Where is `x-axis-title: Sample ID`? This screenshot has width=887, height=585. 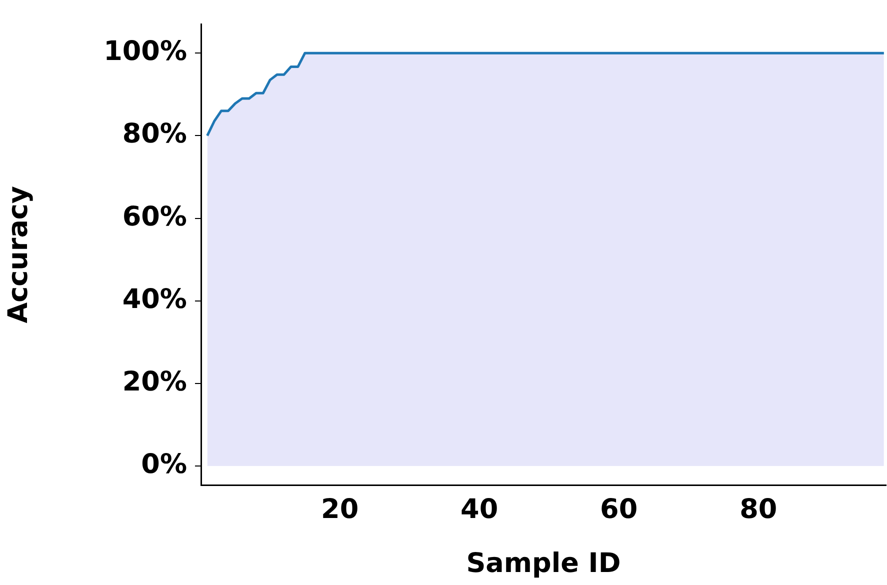 x-axis-title: Sample ID is located at coordinates (543, 563).